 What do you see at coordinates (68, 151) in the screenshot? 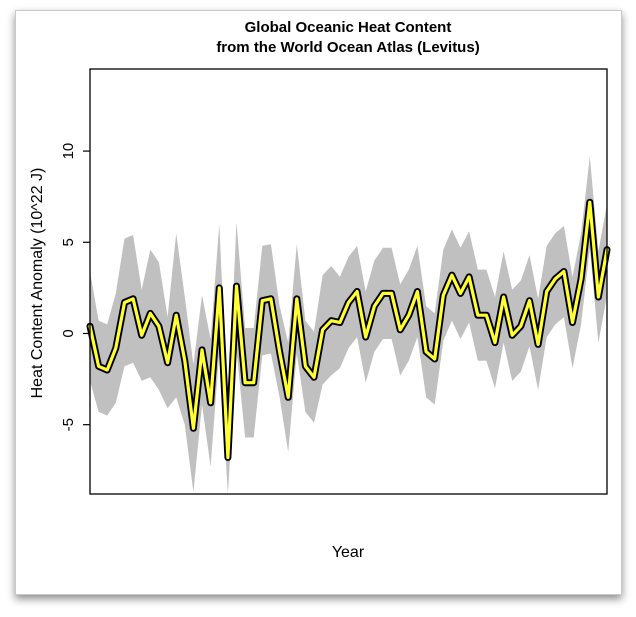
I see `y-tick-label: 10` at bounding box center [68, 151].